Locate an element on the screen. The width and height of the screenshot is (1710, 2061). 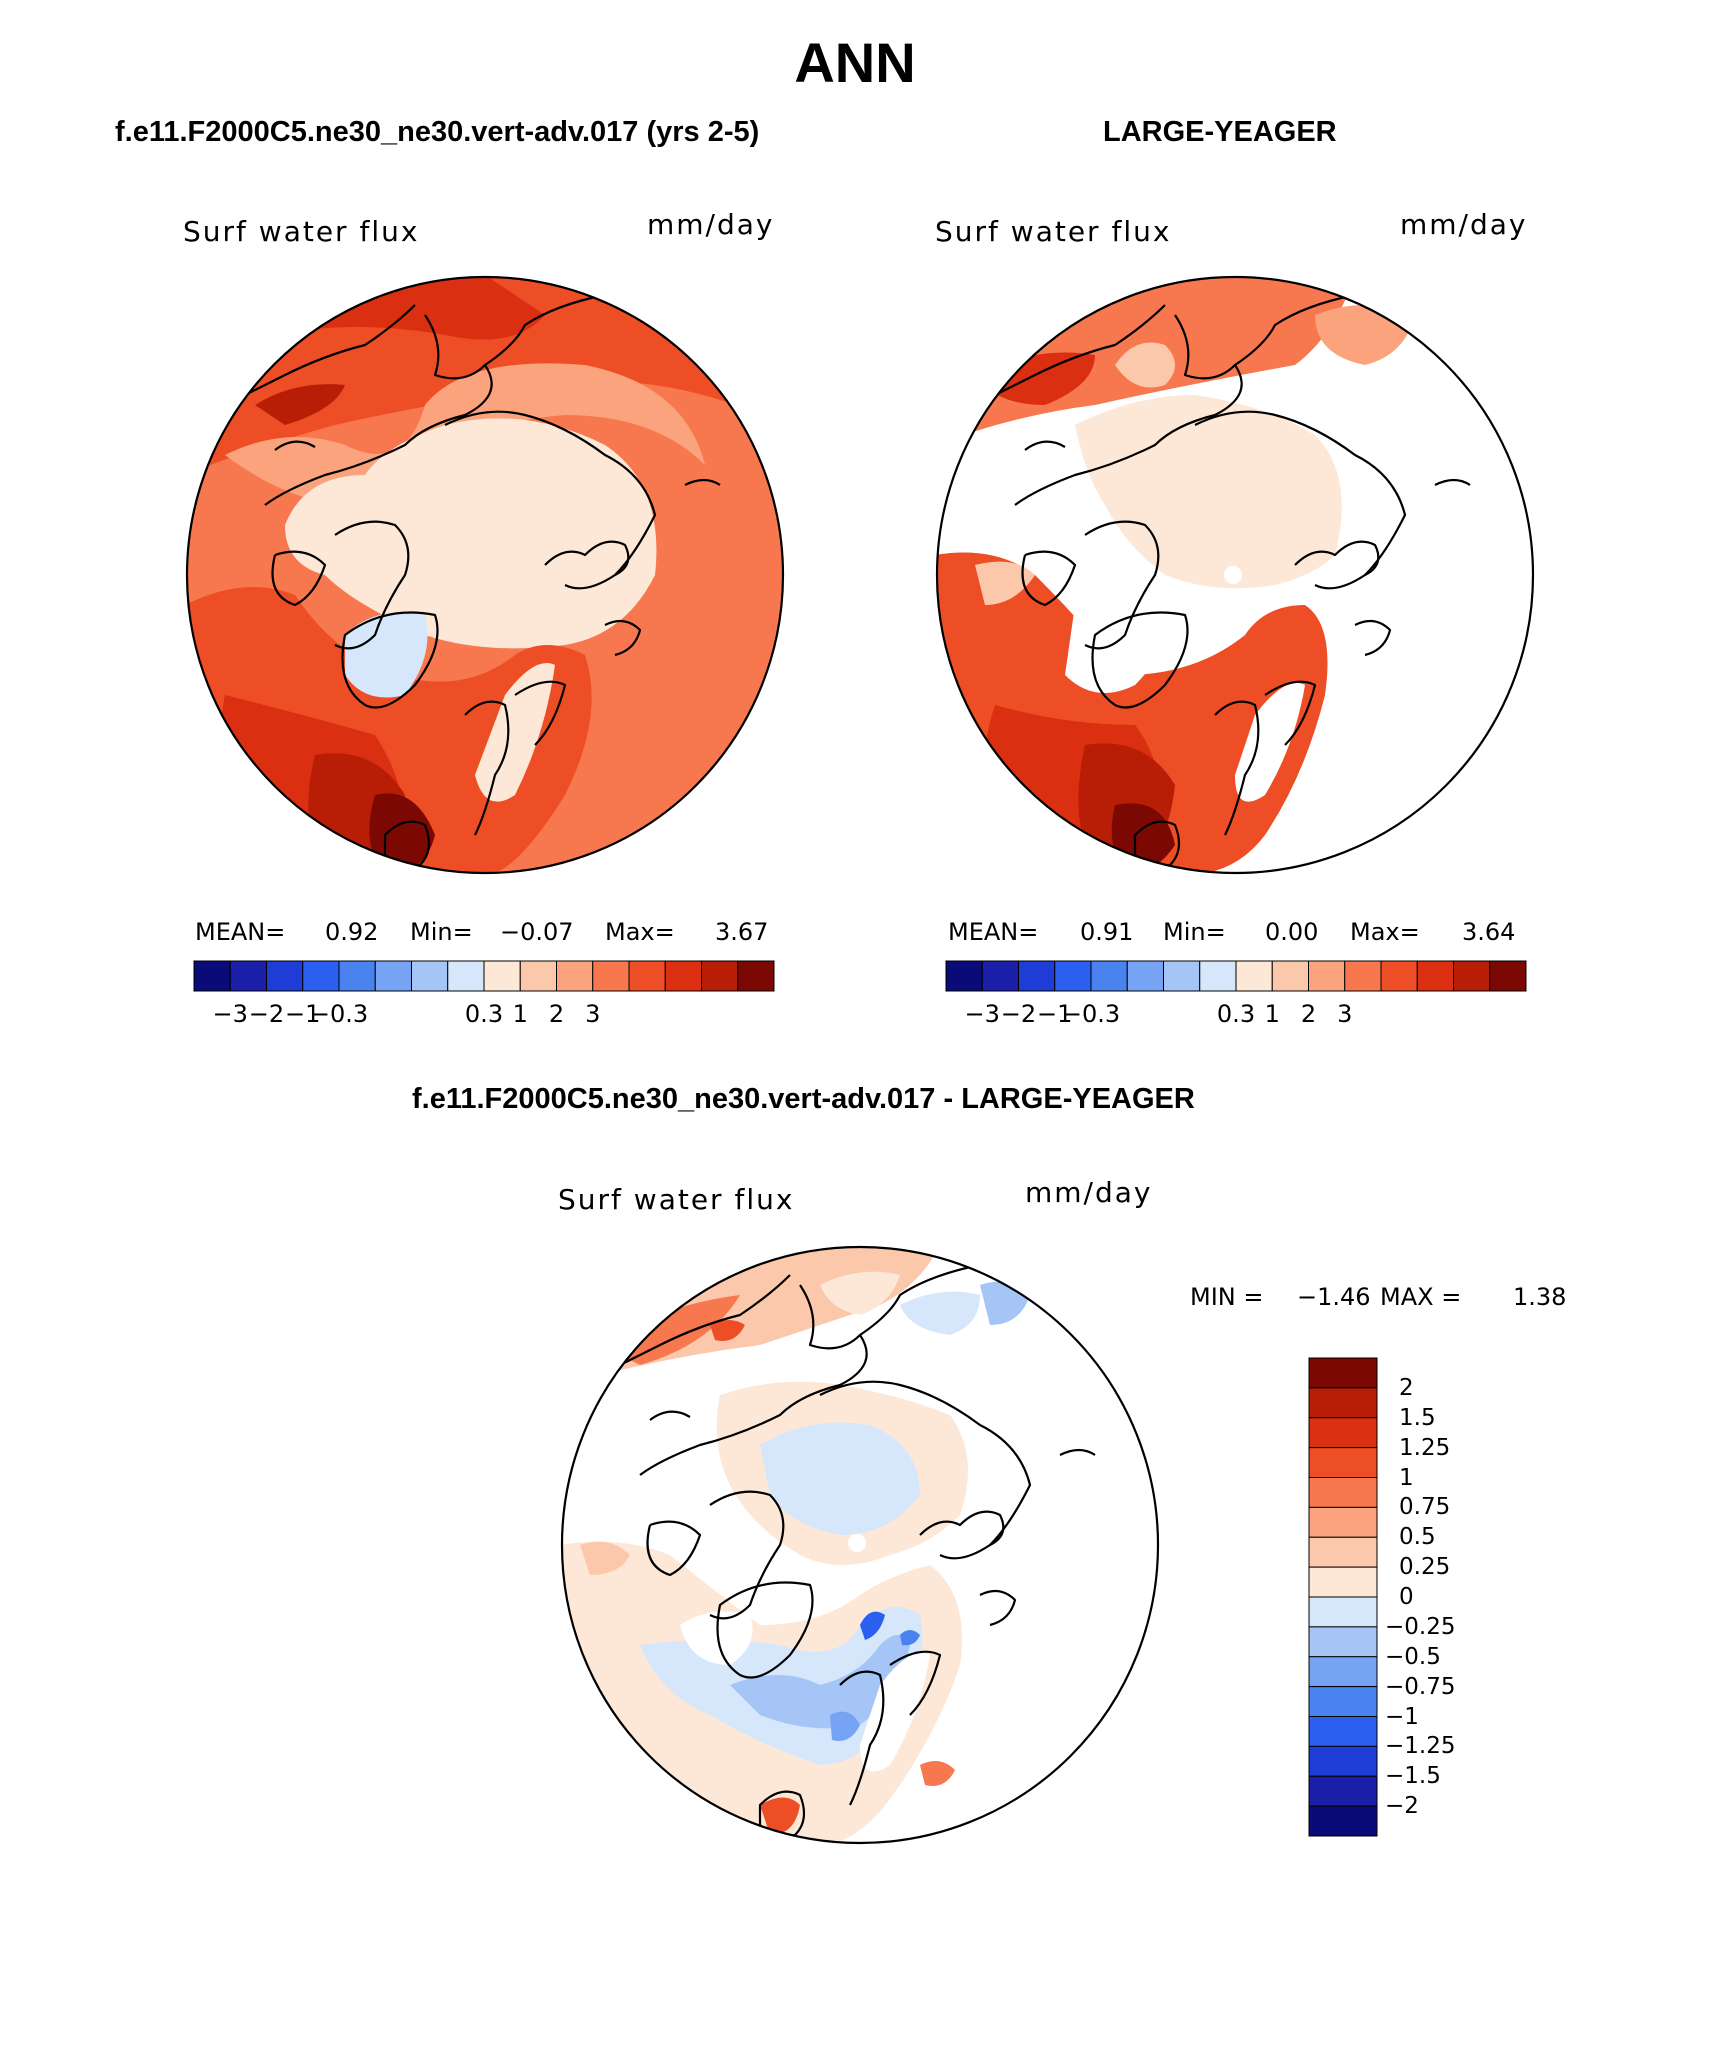
colorbar-tick-label: 0.25 is located at coordinates (1425, 1567).